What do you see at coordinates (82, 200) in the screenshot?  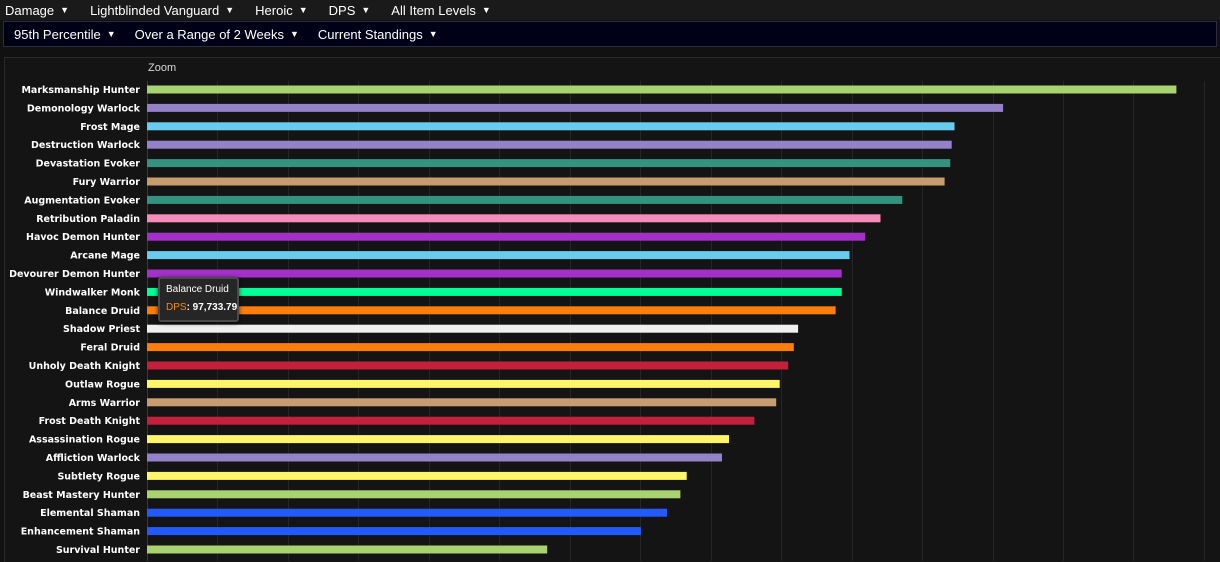 I see `category-label: Augmentation Evoker` at bounding box center [82, 200].